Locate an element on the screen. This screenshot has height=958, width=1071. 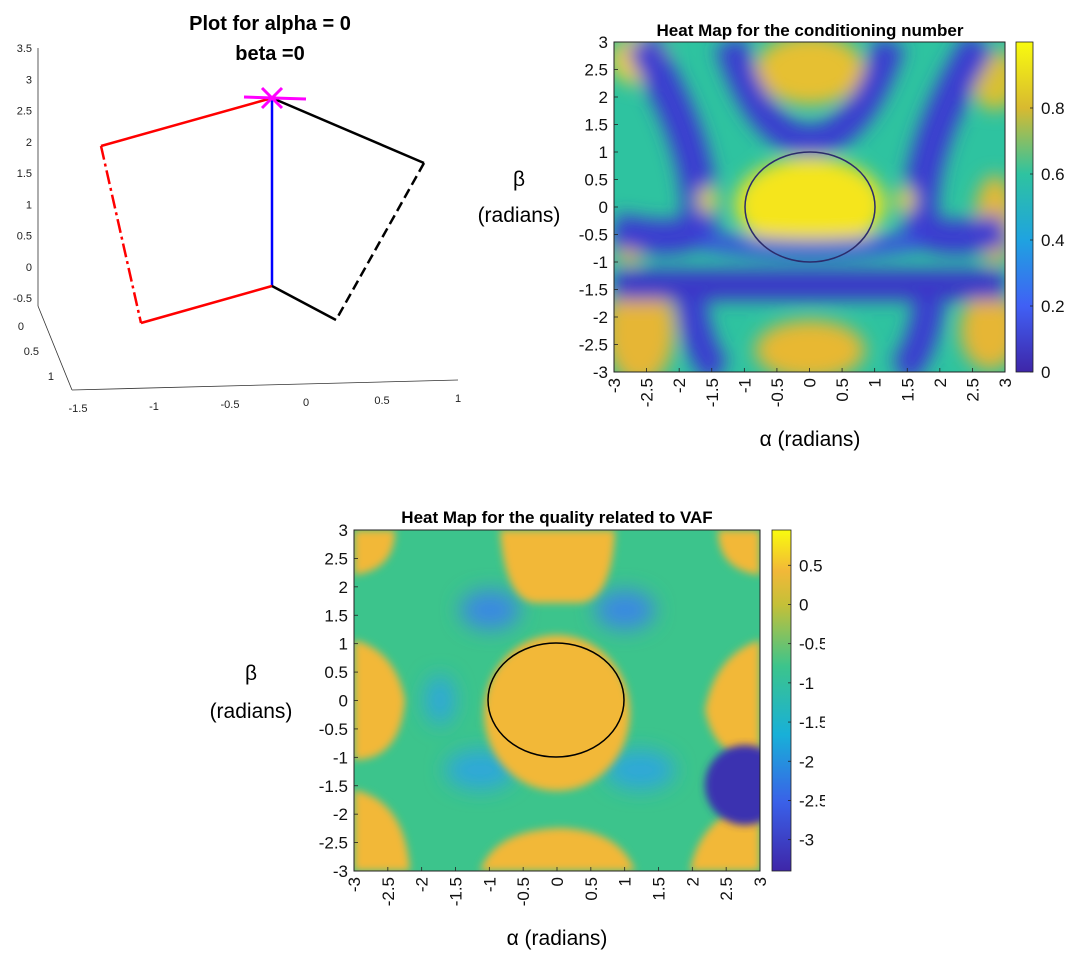
heatmap2-circle is located at coordinates (556, 700).